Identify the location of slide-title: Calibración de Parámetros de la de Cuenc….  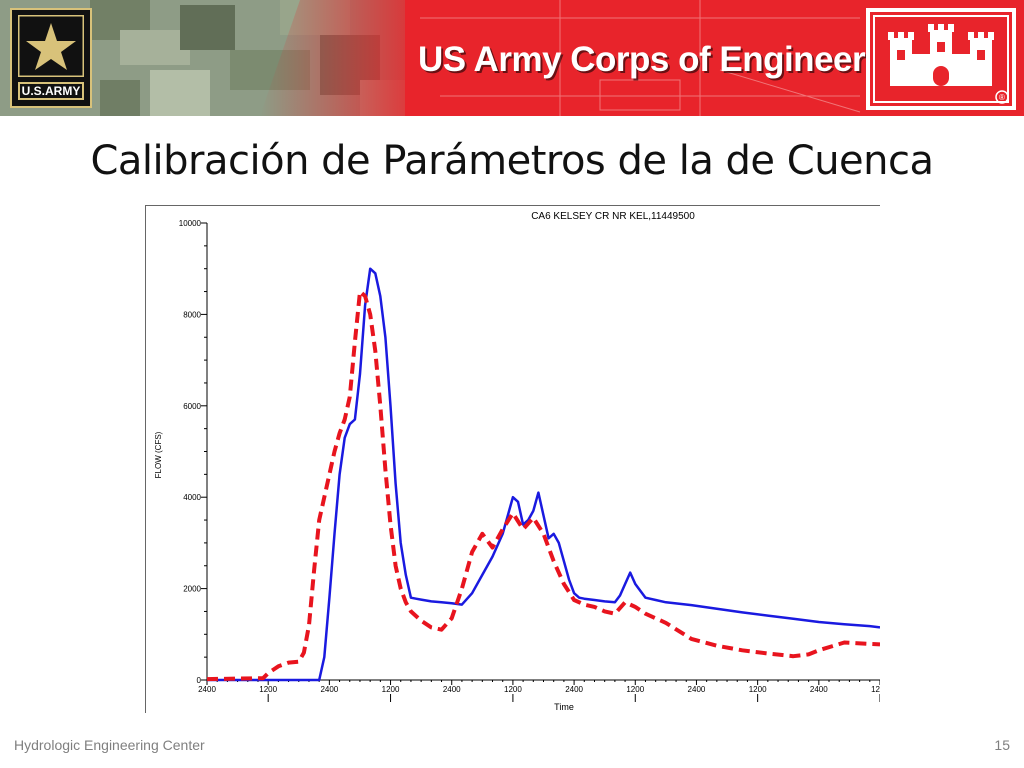
(512, 161).